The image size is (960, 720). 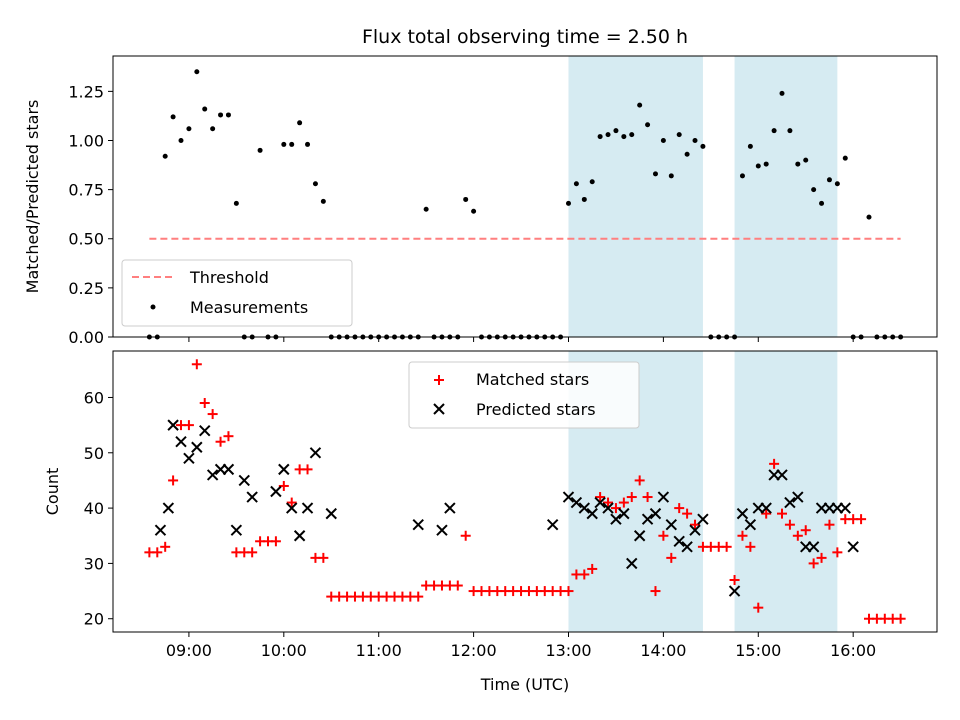 I want to click on x-tick-label: 15:00, so click(x=758, y=650).